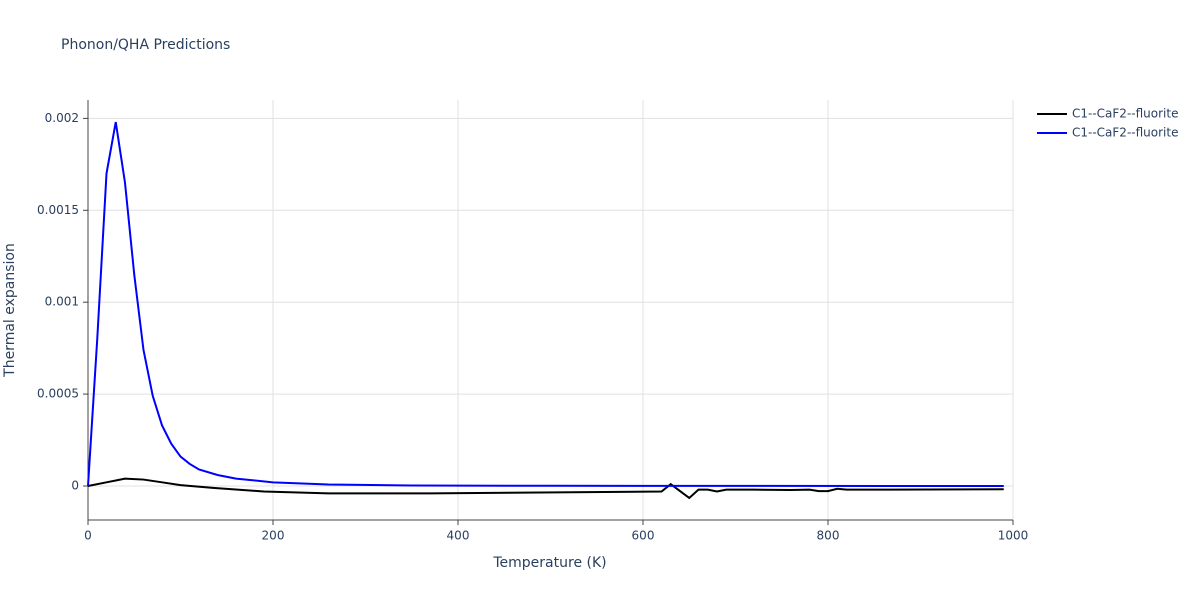  I want to click on x-tick-label: 200, so click(273, 536).